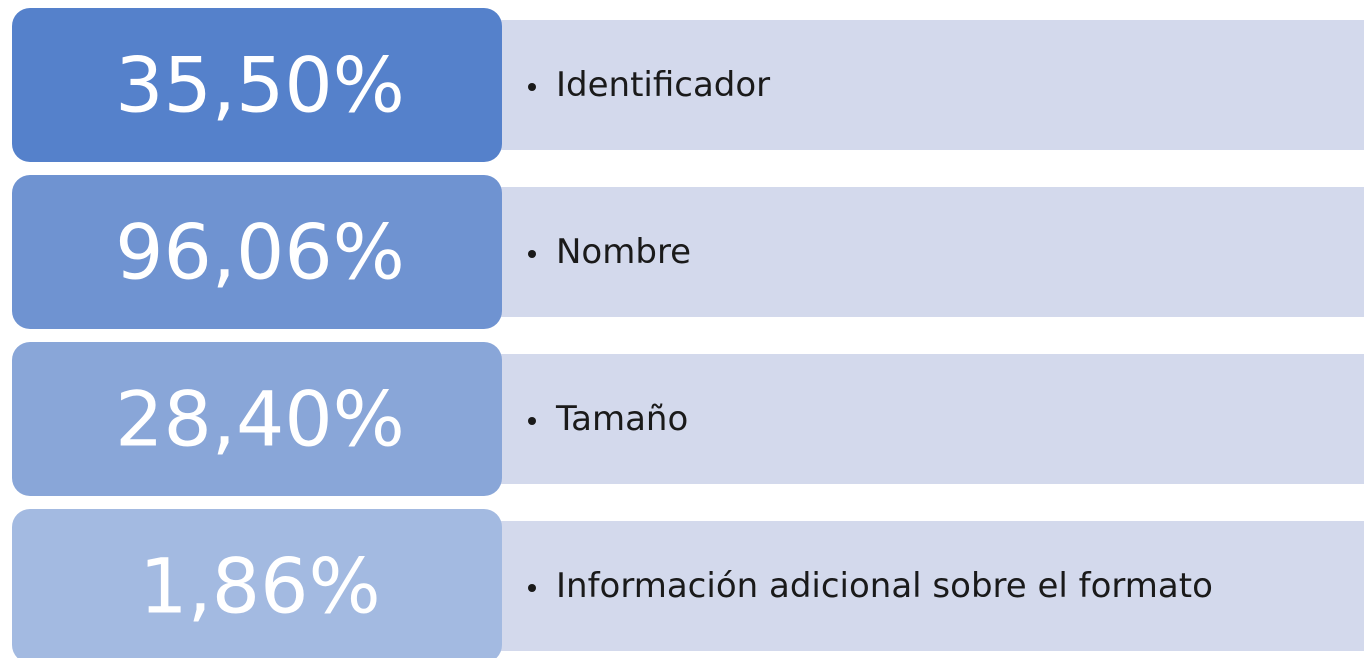 This screenshot has width=1364, height=658. I want to click on value-label: 96,06%, so click(260, 252).